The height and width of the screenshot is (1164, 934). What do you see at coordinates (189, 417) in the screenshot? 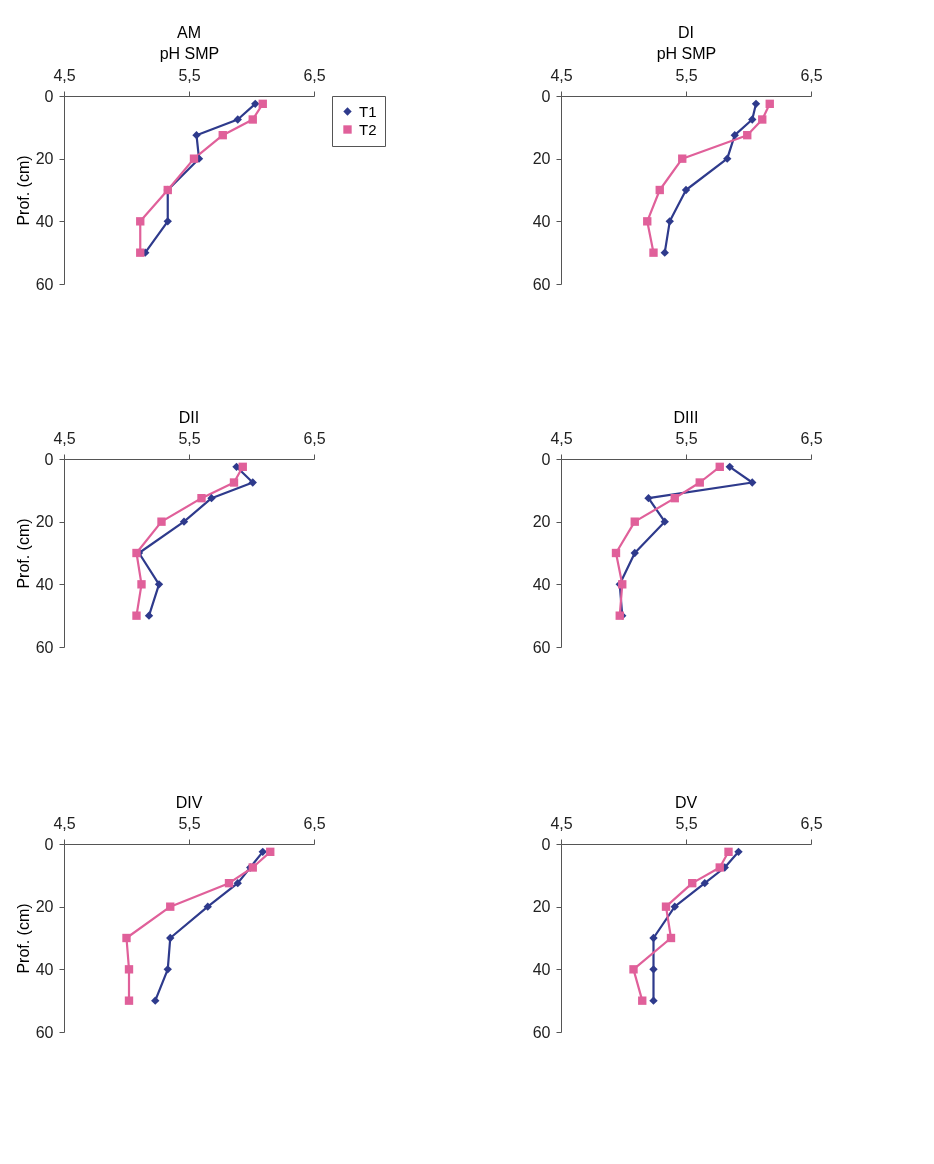
I see `chart-title: DII` at bounding box center [189, 417].